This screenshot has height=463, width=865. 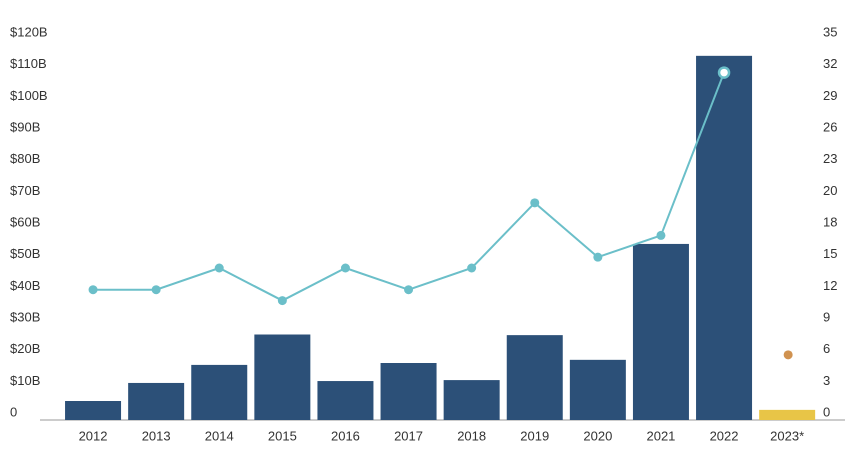 I want to click on y2-tick-label: 15, so click(x=830, y=253).